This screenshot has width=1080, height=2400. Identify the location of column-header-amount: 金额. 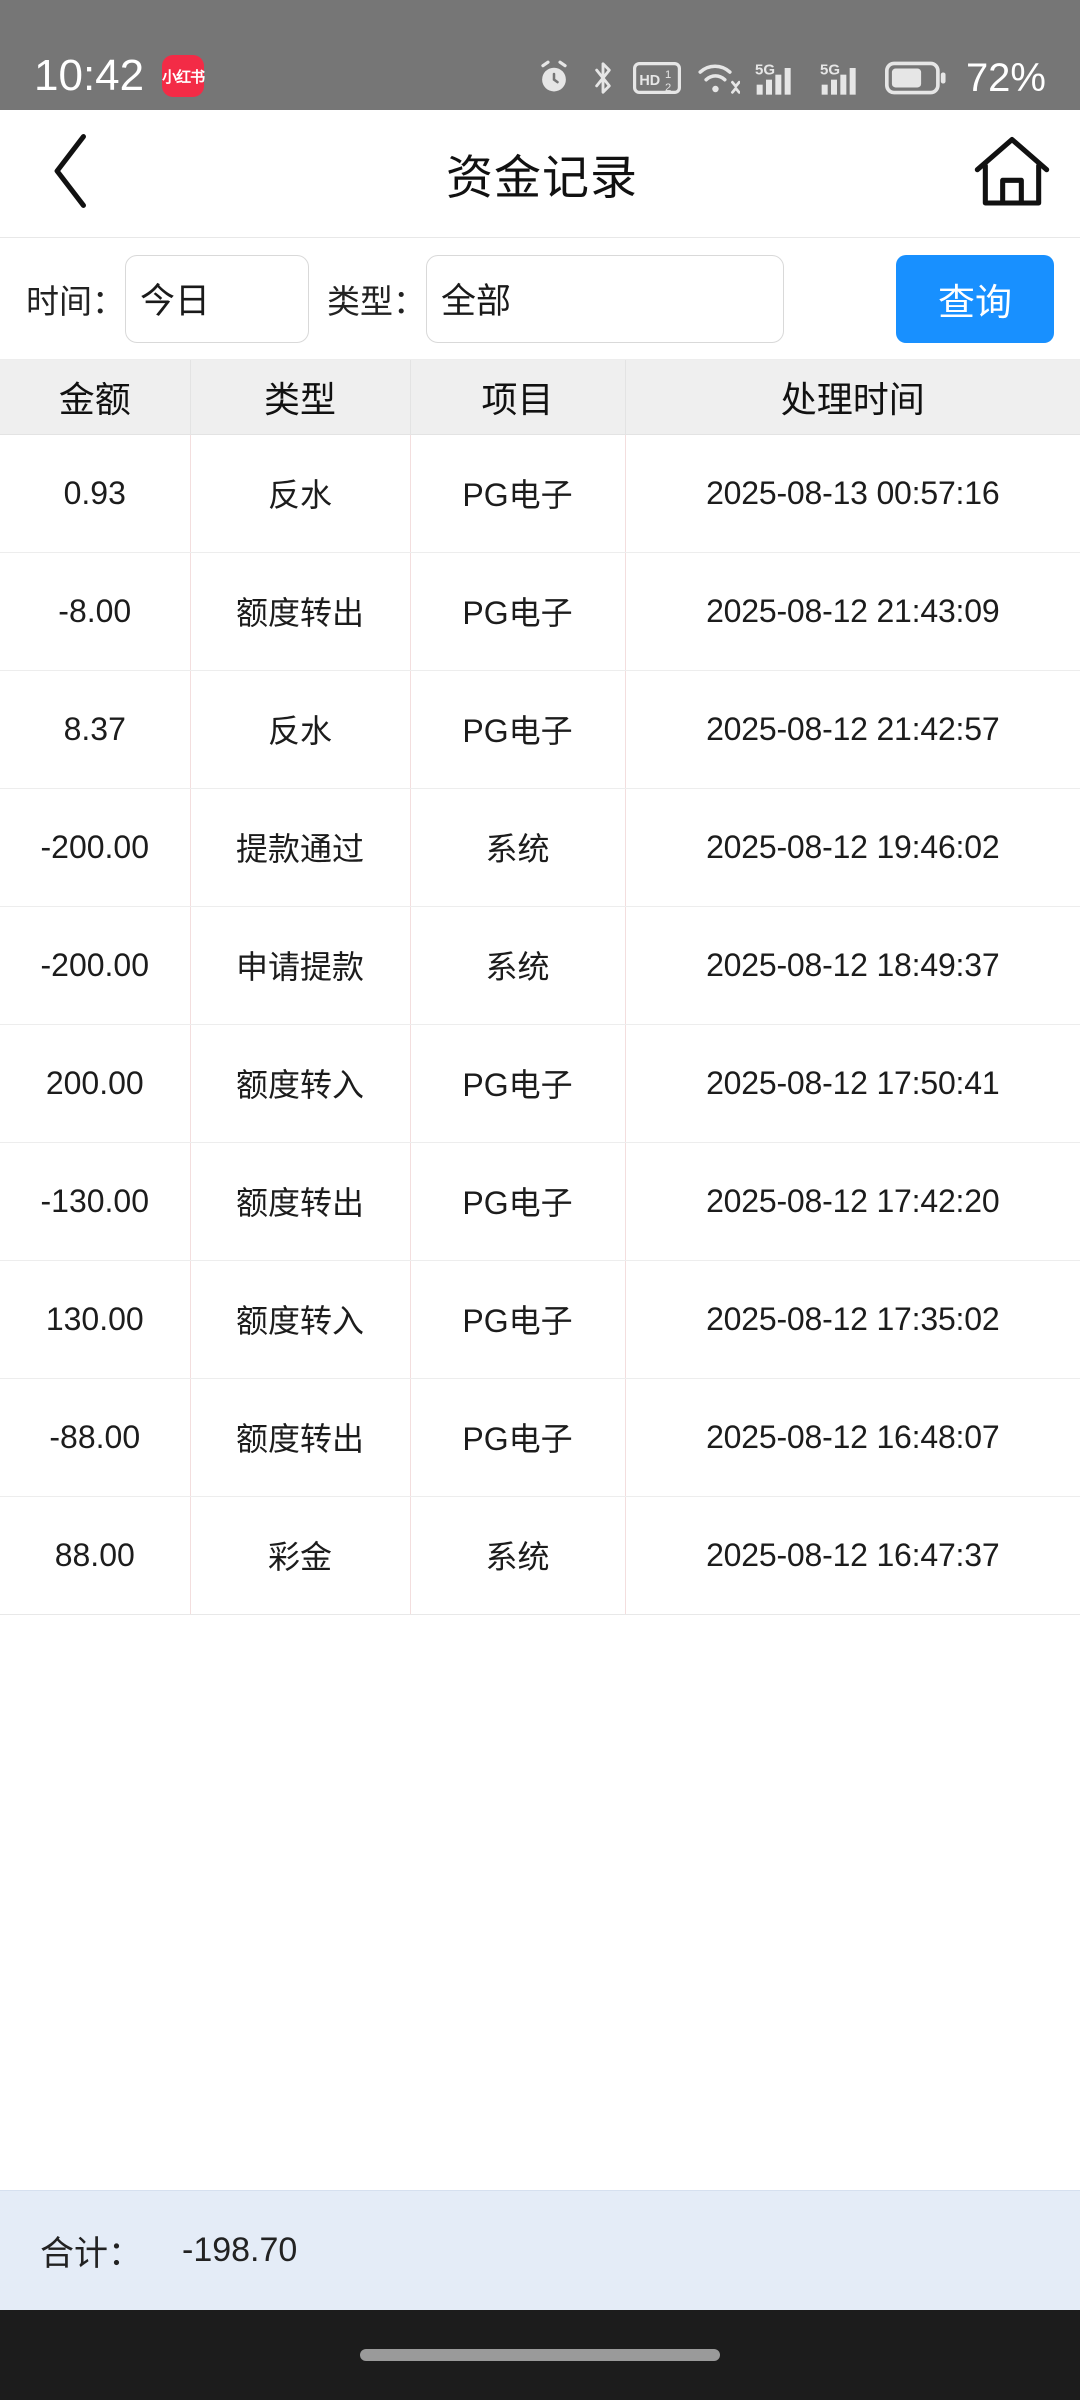
(95, 397).